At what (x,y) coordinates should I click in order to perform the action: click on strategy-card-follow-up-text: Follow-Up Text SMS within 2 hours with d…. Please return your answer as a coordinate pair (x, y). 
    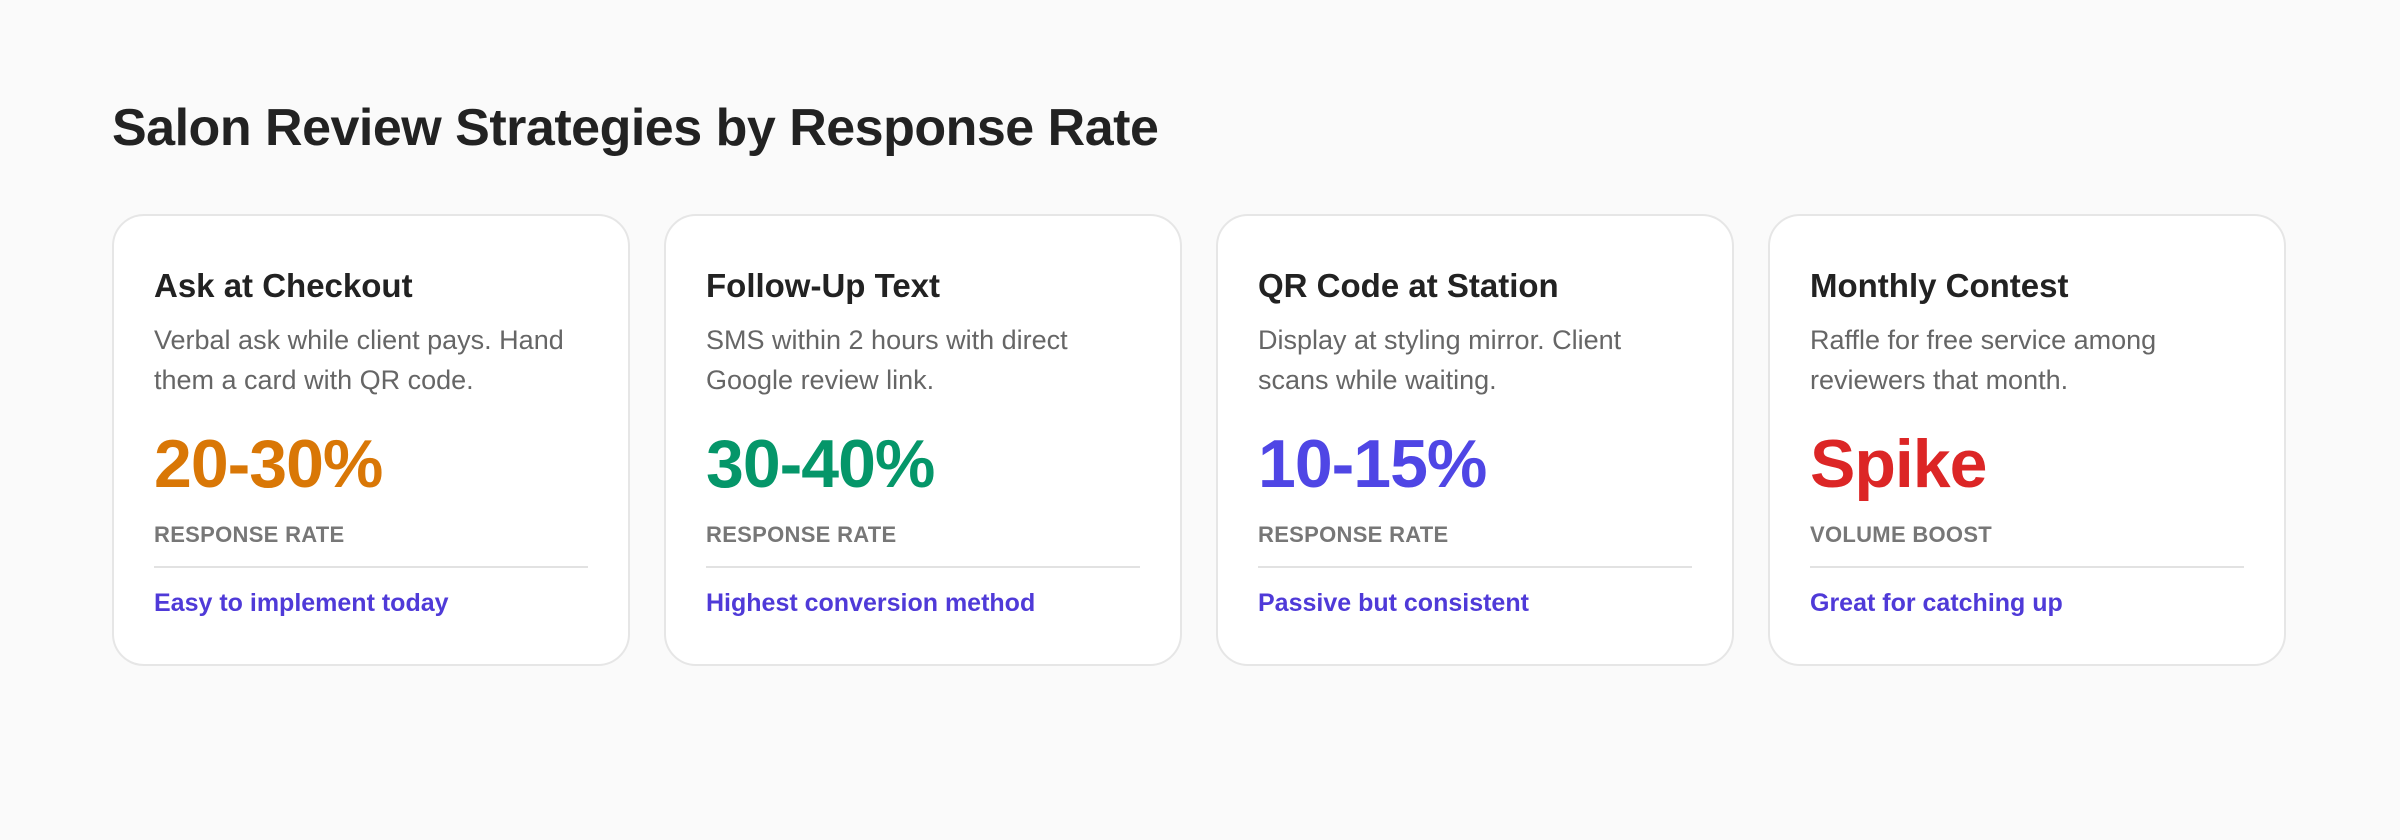
    Looking at the image, I should click on (923, 440).